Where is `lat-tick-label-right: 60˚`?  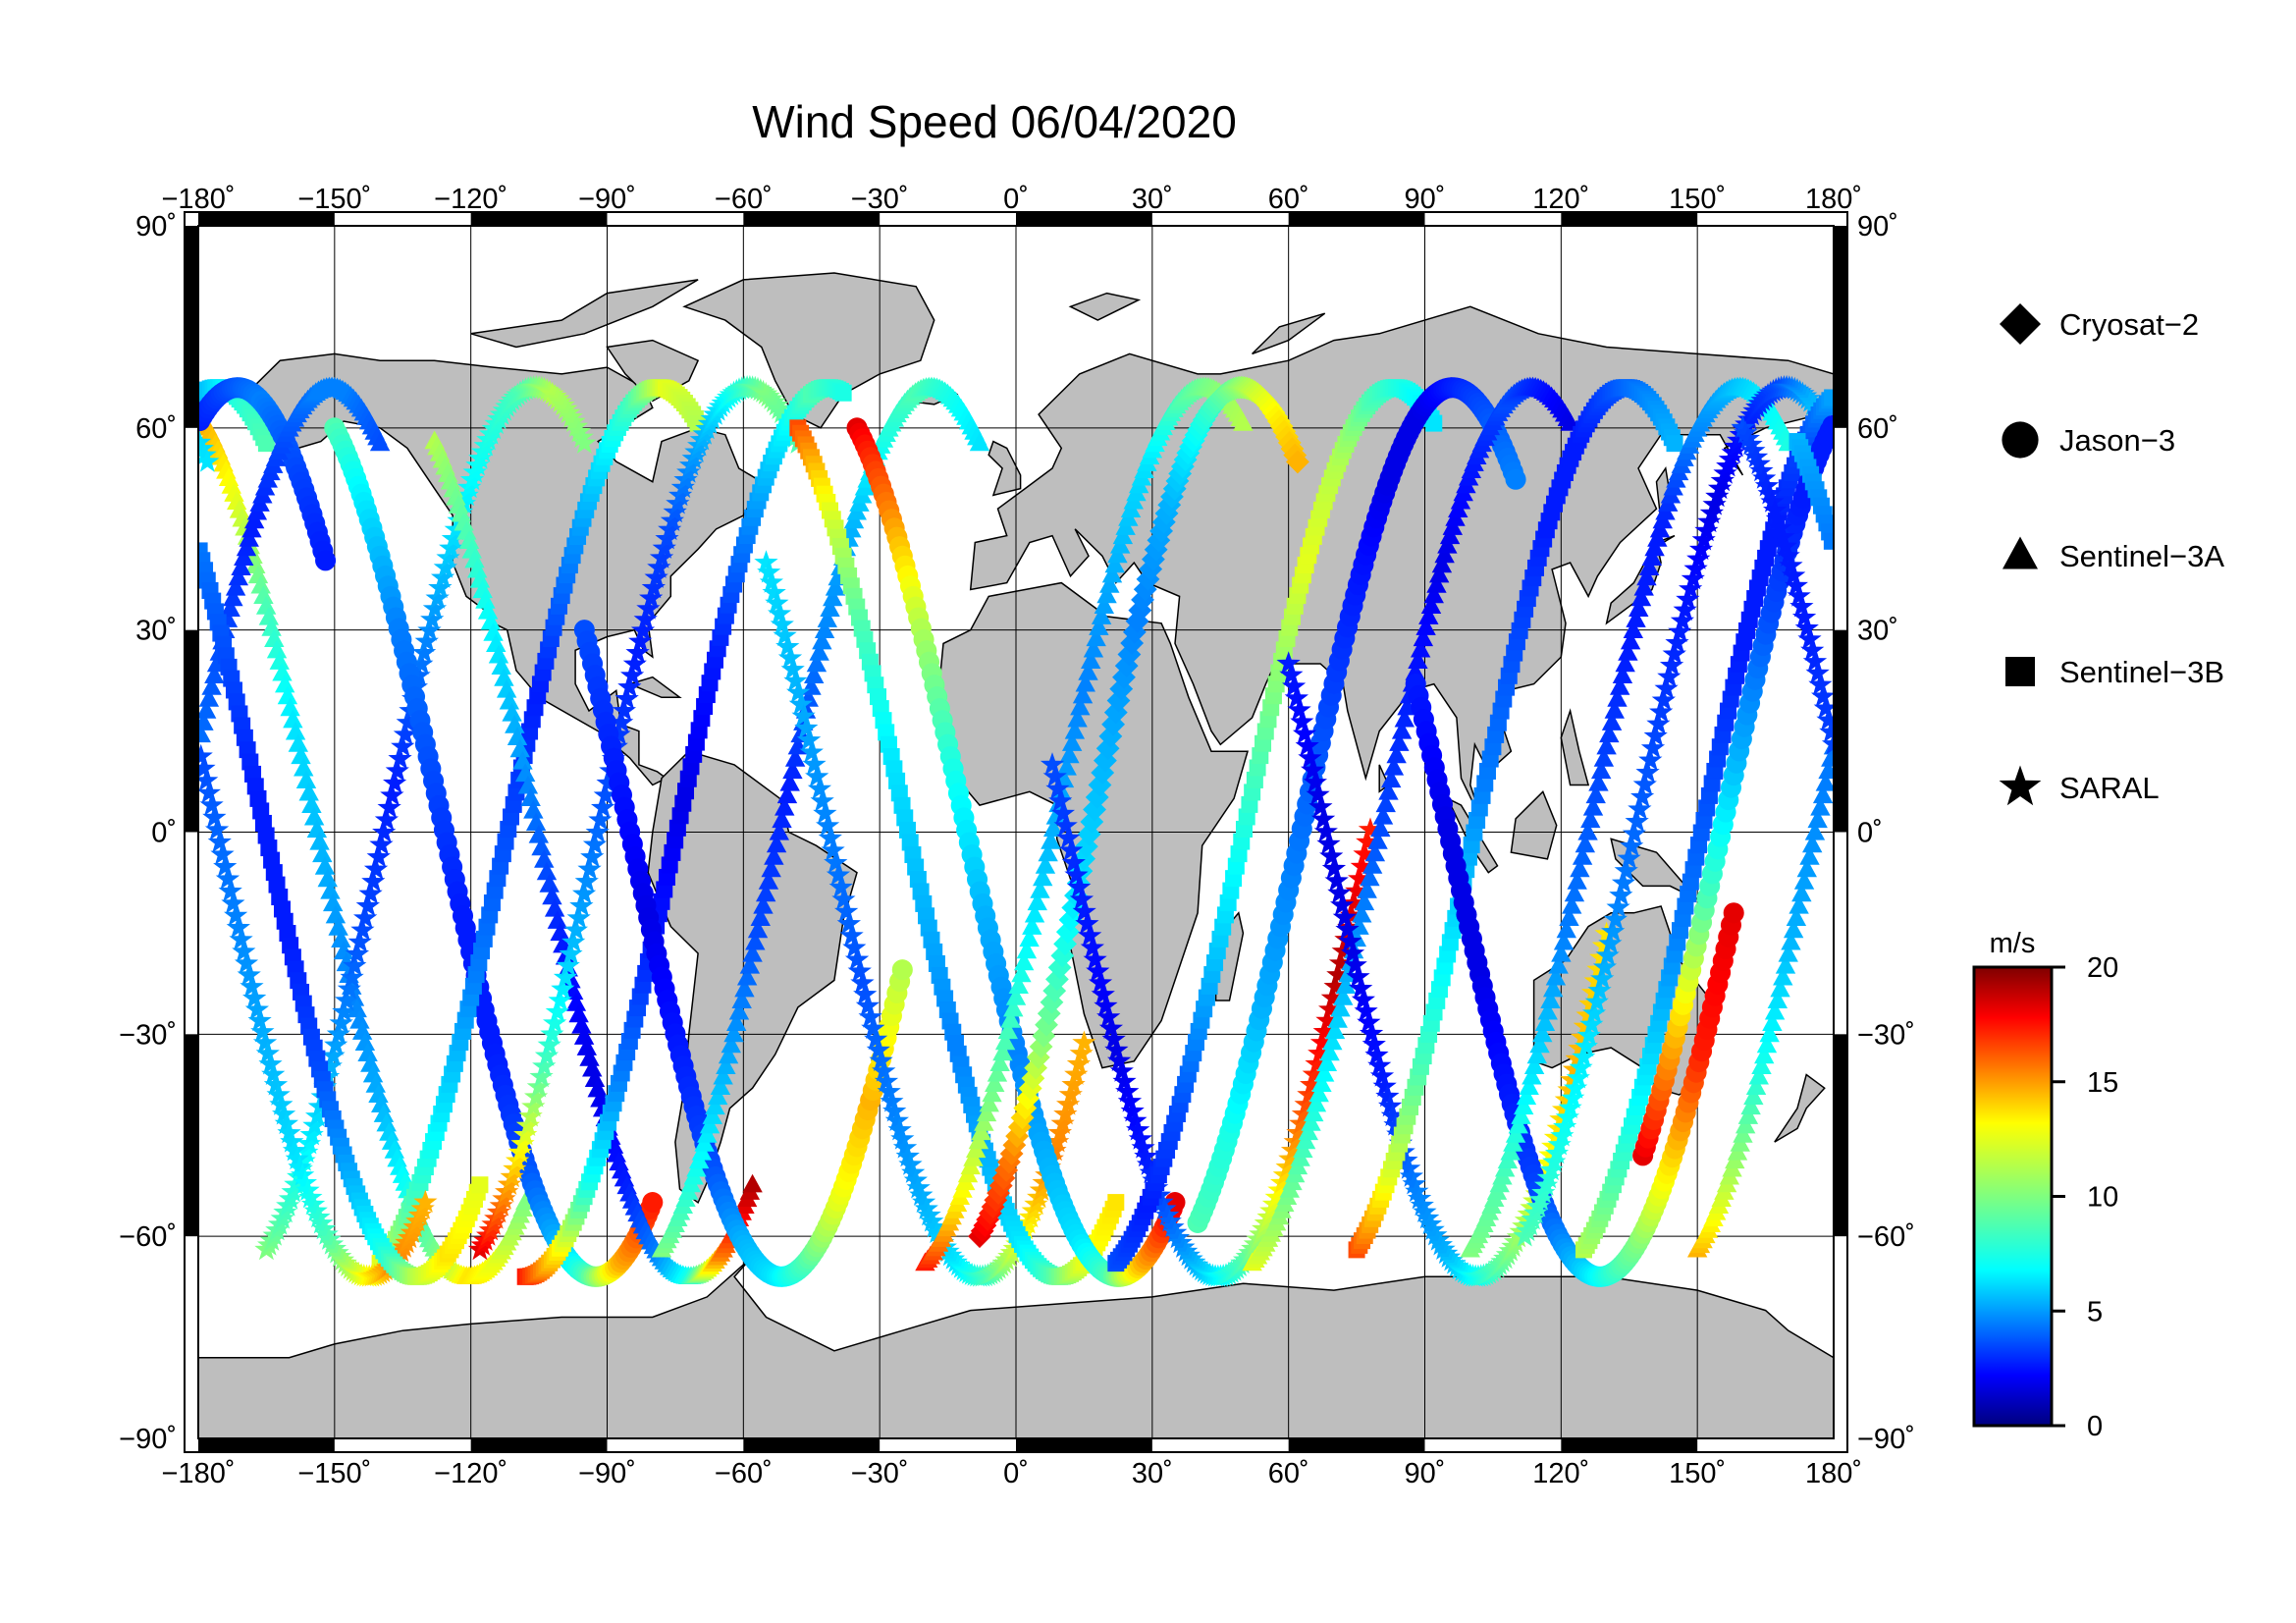
lat-tick-label-right: 60˚ is located at coordinates (1877, 429).